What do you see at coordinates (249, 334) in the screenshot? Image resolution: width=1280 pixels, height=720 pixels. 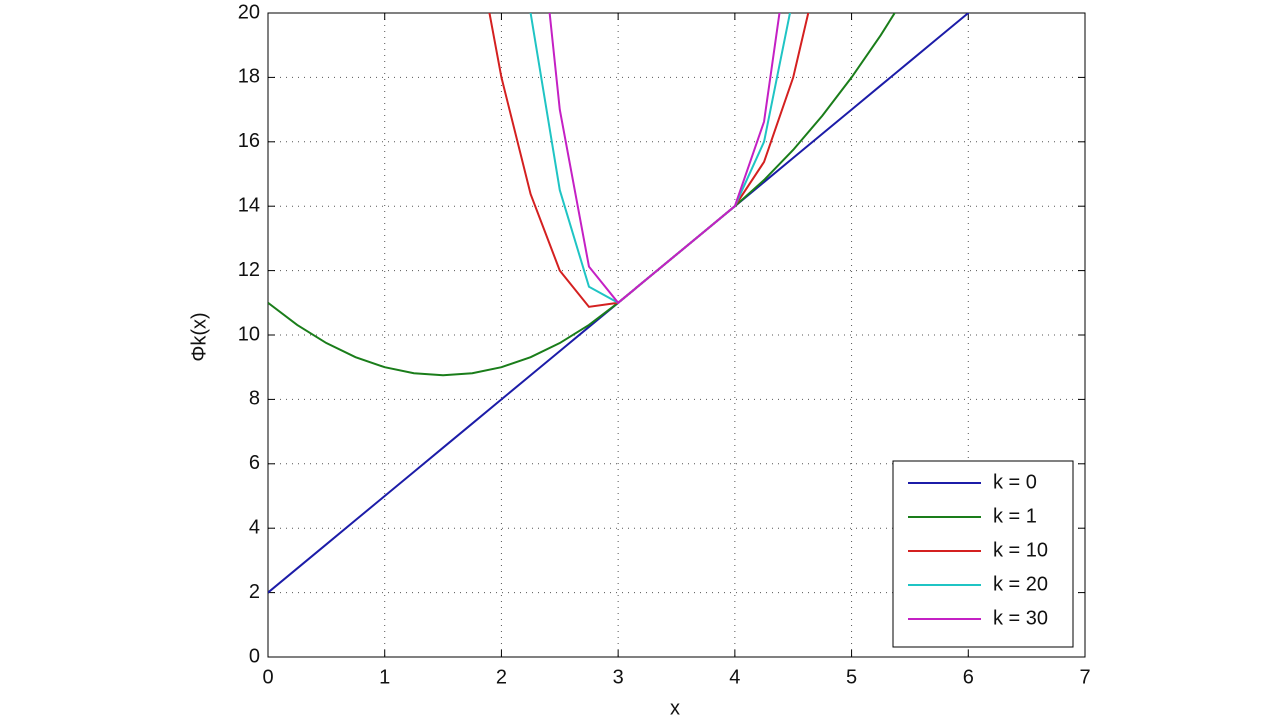 I see `y-tick-label: 10` at bounding box center [249, 334].